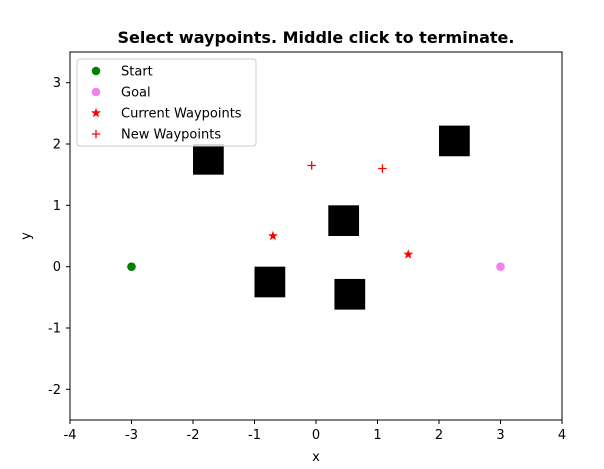 The width and height of the screenshot is (604, 469). What do you see at coordinates (96, 134) in the screenshot?
I see `legend-marker-new-waypoints` at bounding box center [96, 134].